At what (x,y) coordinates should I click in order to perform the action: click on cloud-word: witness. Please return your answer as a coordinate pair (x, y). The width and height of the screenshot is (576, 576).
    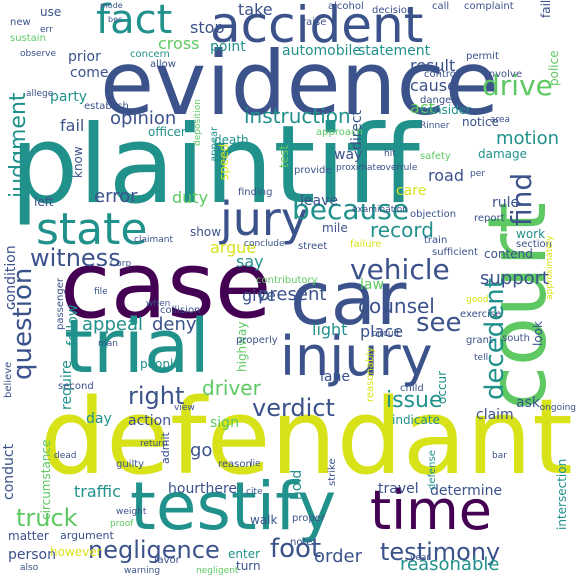
    Looking at the image, I should click on (75, 258).